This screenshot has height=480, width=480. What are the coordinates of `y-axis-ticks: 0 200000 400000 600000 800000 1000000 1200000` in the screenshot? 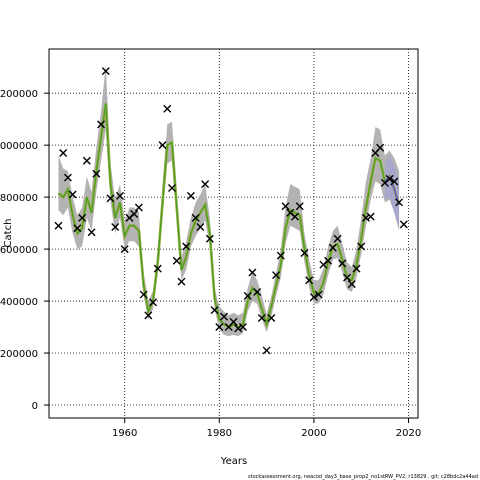 It's located at (24, 250).